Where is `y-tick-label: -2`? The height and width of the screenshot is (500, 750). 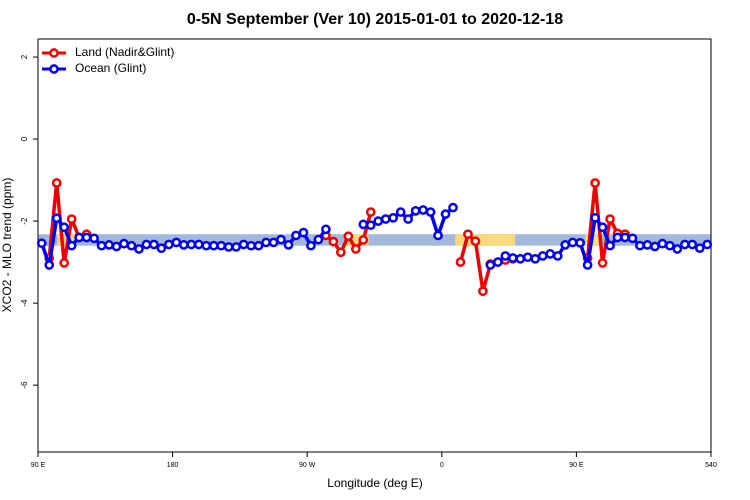 y-tick-label: -2 is located at coordinates (24, 221).